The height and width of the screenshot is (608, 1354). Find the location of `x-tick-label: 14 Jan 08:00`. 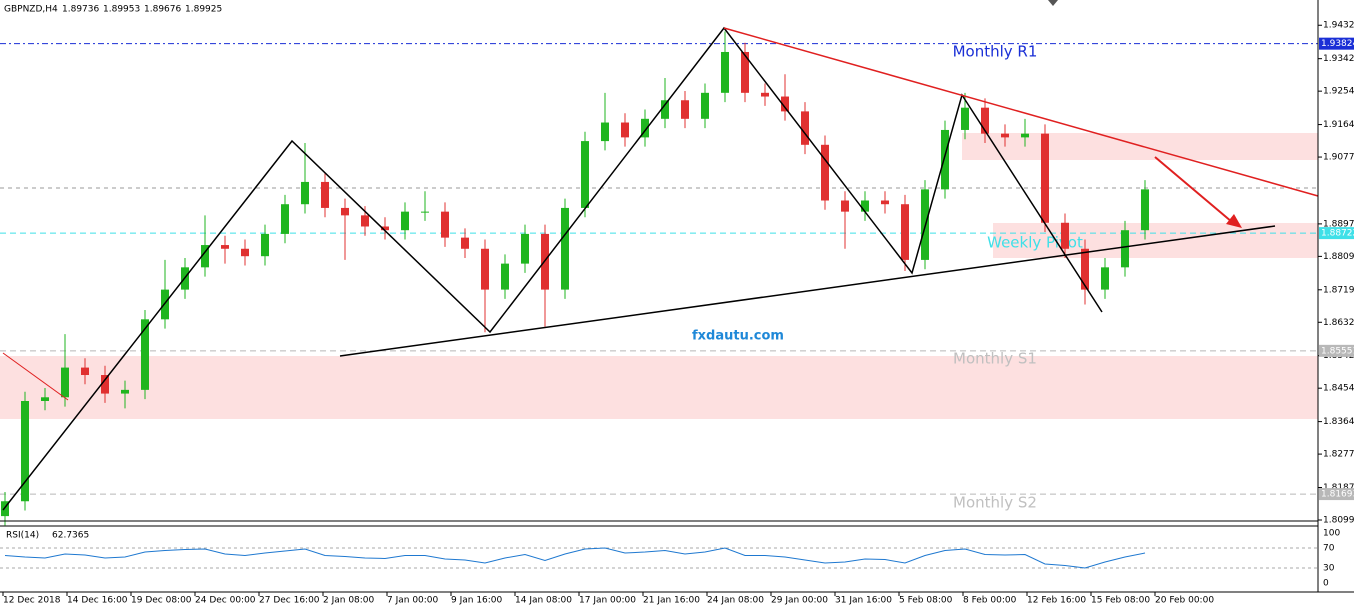

x-tick-label: 14 Jan 08:00 is located at coordinates (543, 601).